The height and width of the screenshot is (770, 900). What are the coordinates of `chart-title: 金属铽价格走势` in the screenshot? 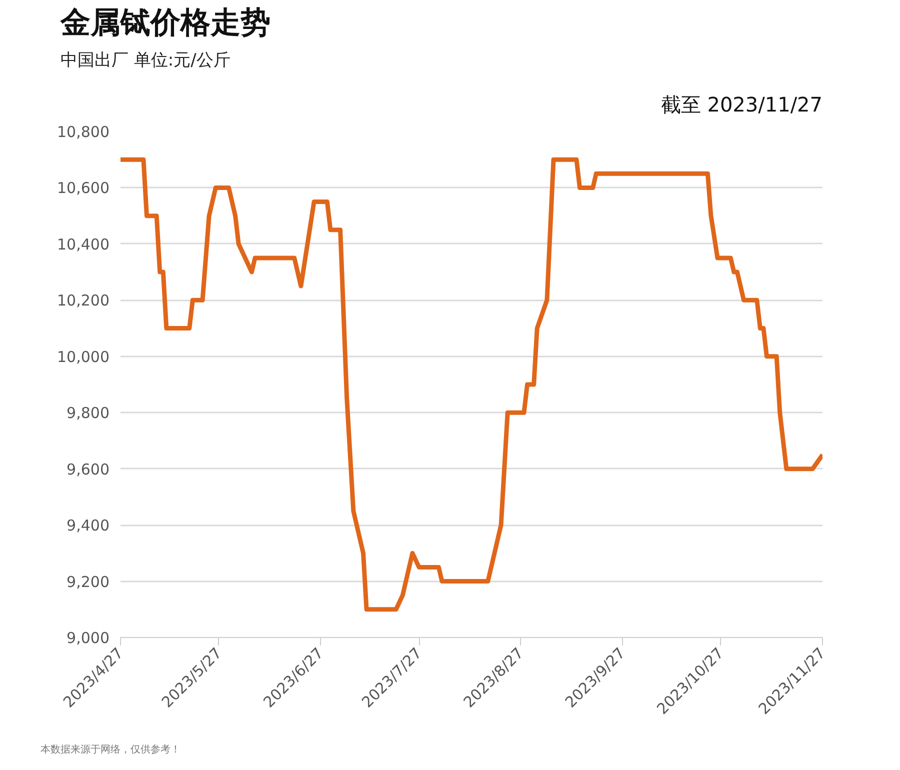 It's located at (165, 23).